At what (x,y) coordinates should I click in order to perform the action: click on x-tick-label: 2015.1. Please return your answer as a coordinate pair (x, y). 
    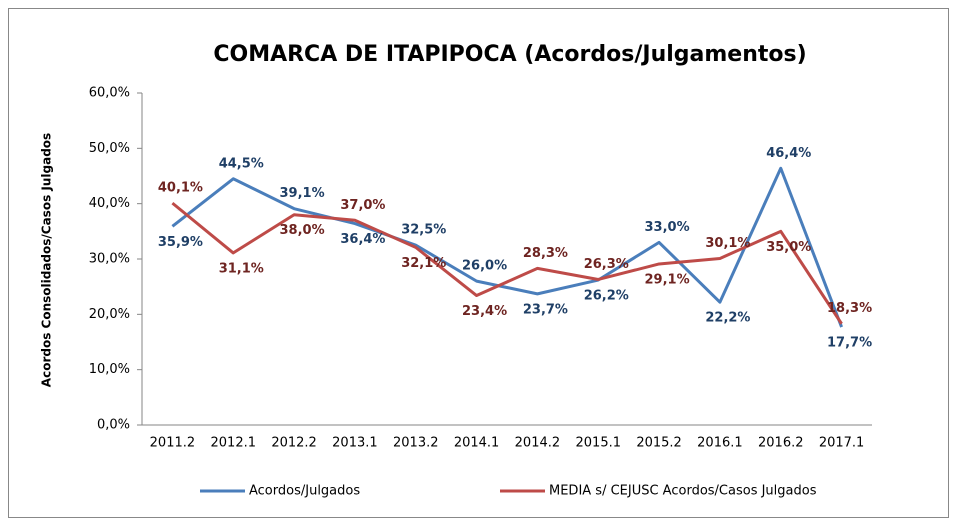
    Looking at the image, I should click on (599, 443).